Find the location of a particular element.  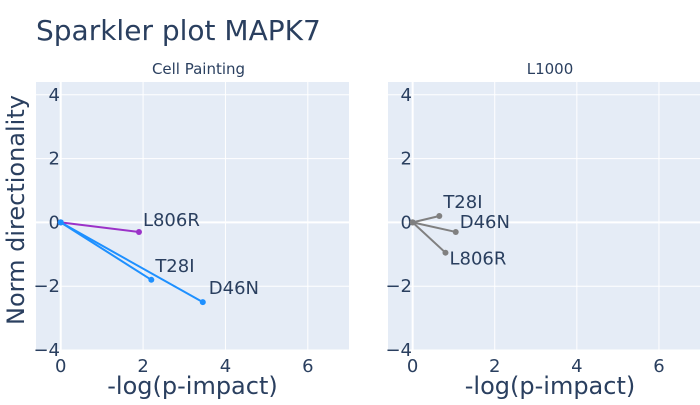

chart-title: Sparkler plot MAPK7 is located at coordinates (178, 30).